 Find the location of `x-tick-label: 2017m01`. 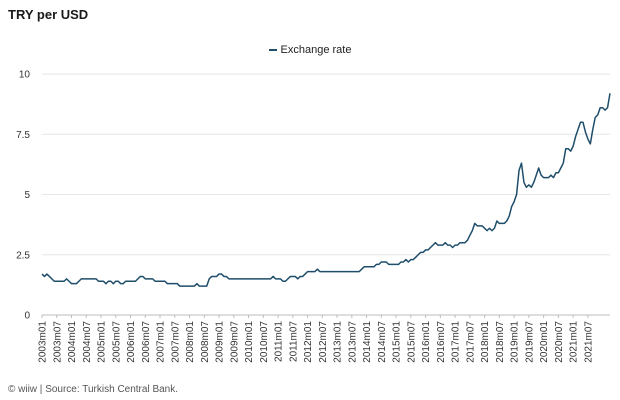

x-tick-label: 2017m01 is located at coordinates (456, 342).